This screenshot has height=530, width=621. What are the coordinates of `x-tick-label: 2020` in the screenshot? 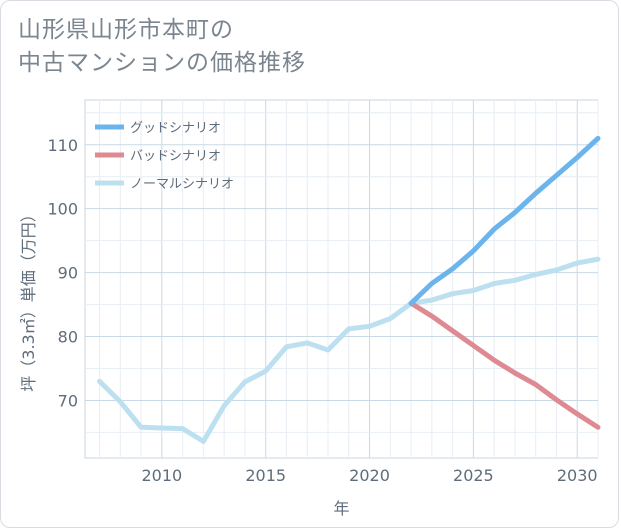 It's located at (369, 475).